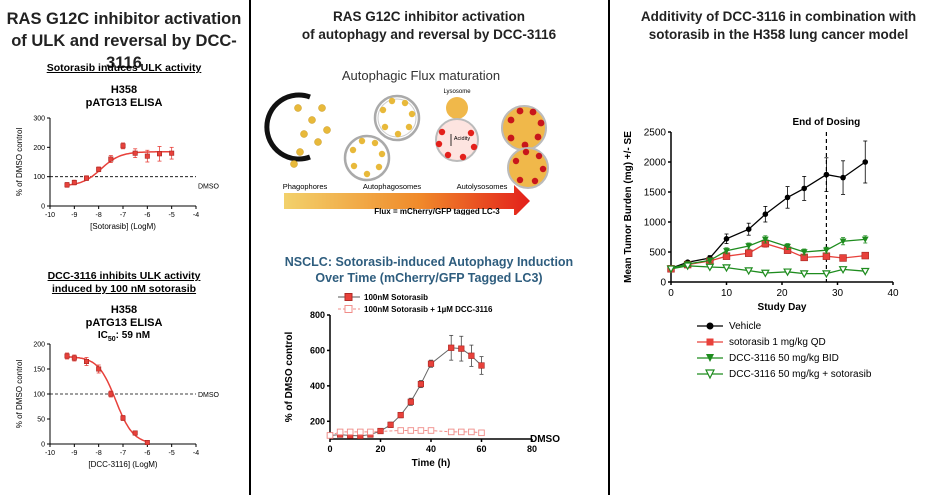 The height and width of the screenshot is (495, 946). Describe the element at coordinates (196, 215) in the screenshot. I see `x-tick-label: -4` at that location.